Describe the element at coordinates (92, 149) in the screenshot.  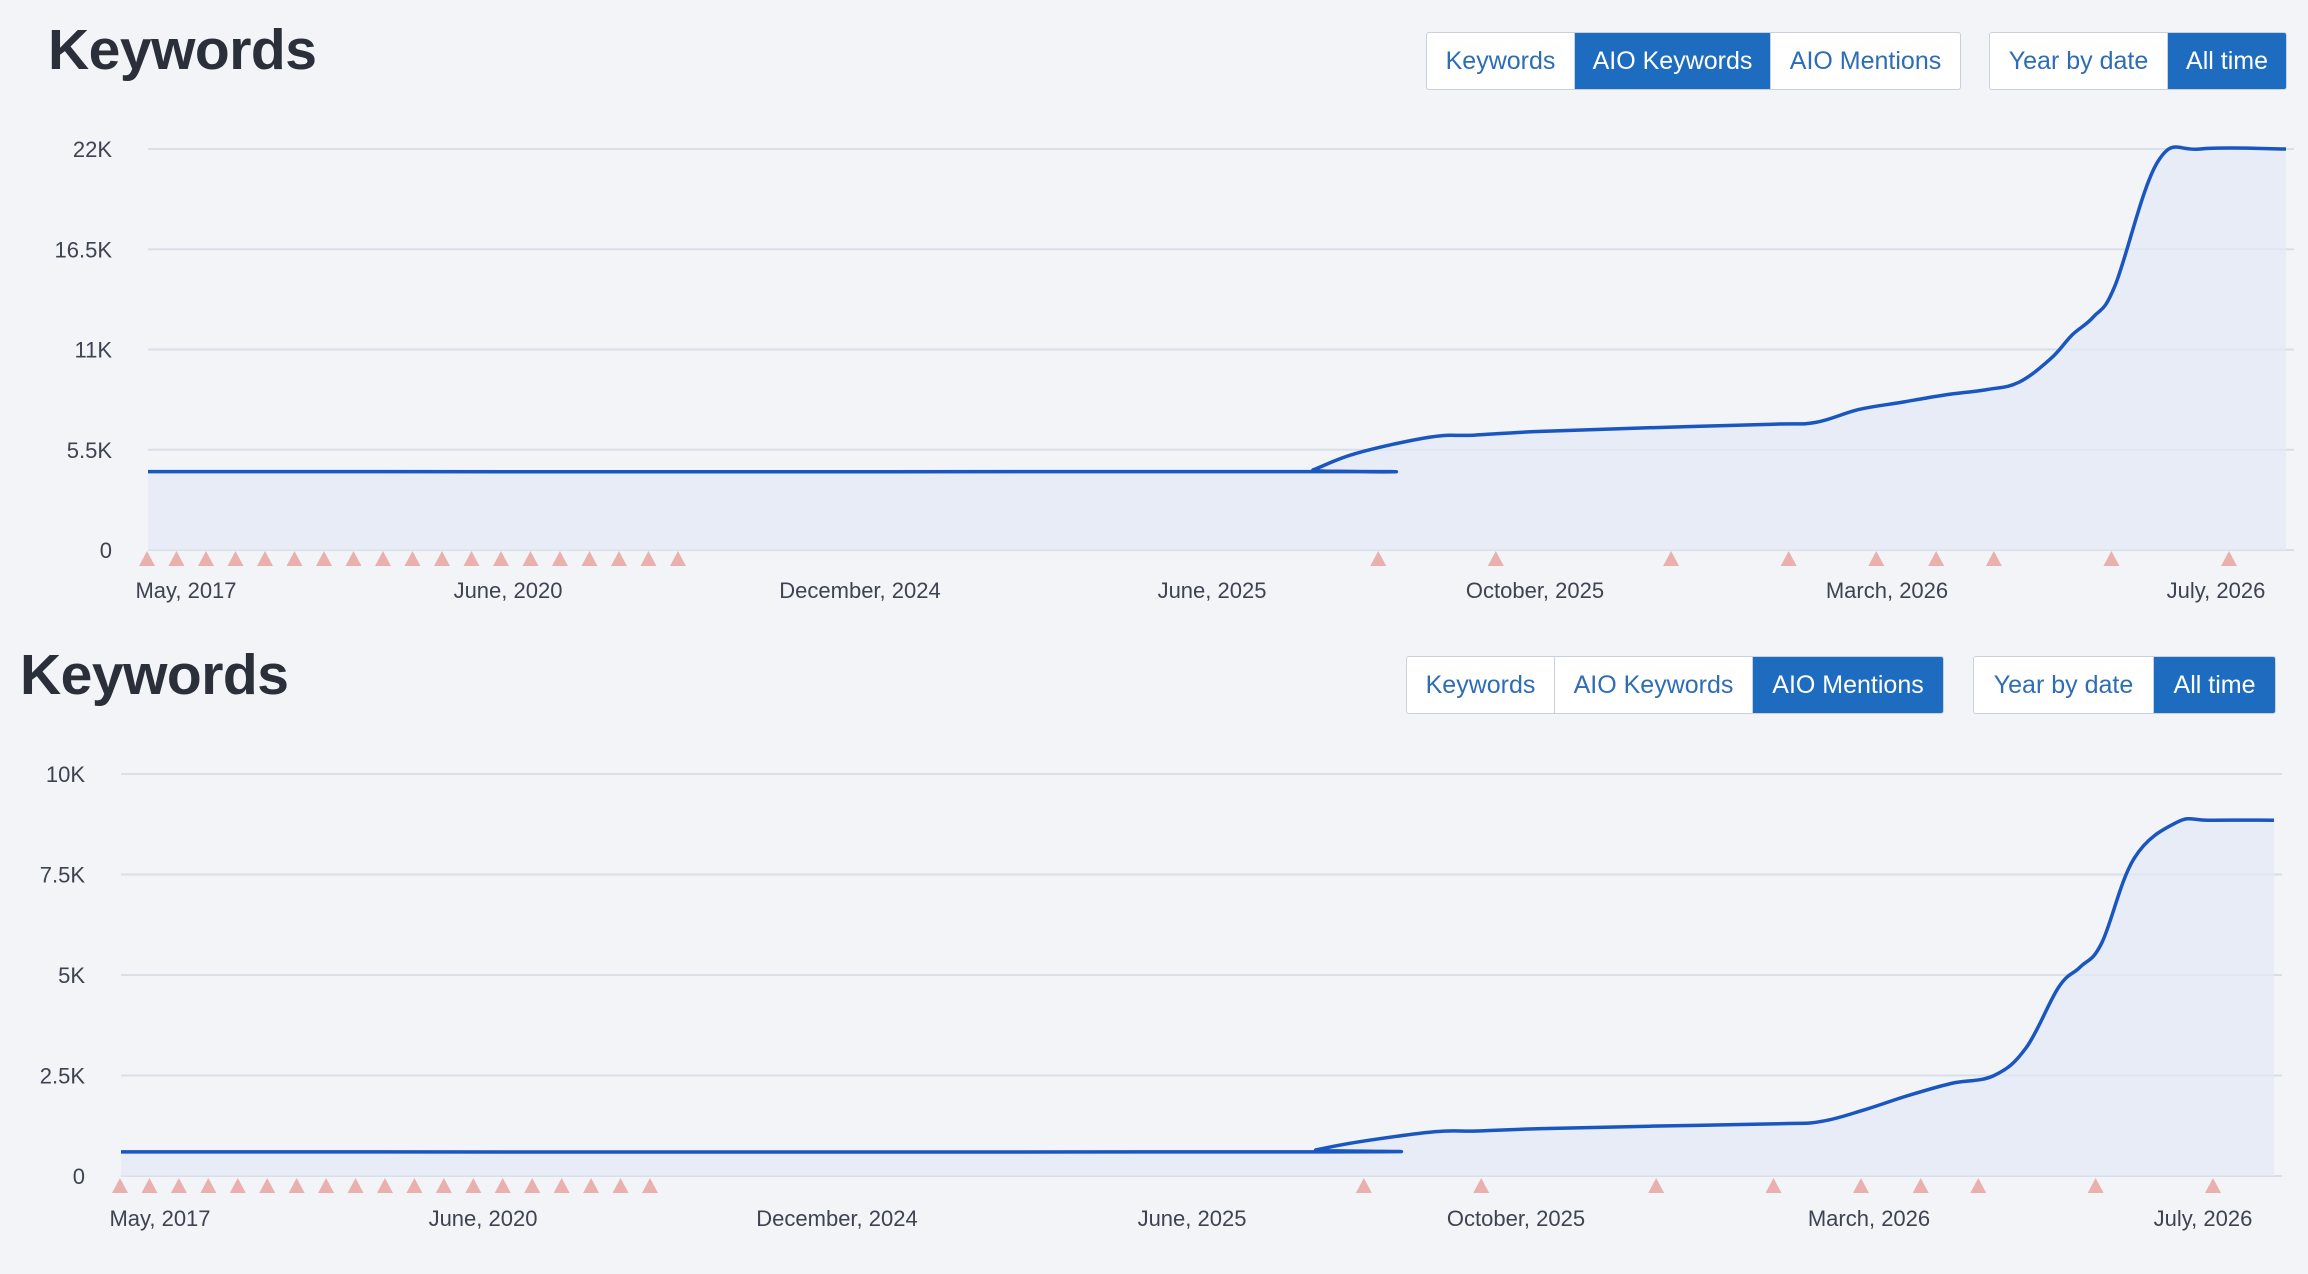
I see `y-tick-label: 22K` at that location.